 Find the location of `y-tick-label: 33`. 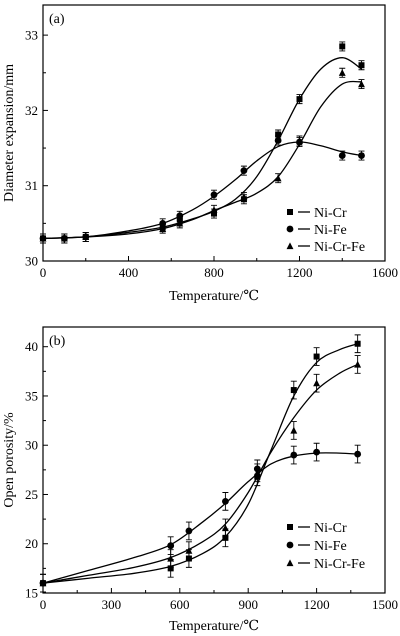

y-tick-label: 33 is located at coordinates (31, 35).